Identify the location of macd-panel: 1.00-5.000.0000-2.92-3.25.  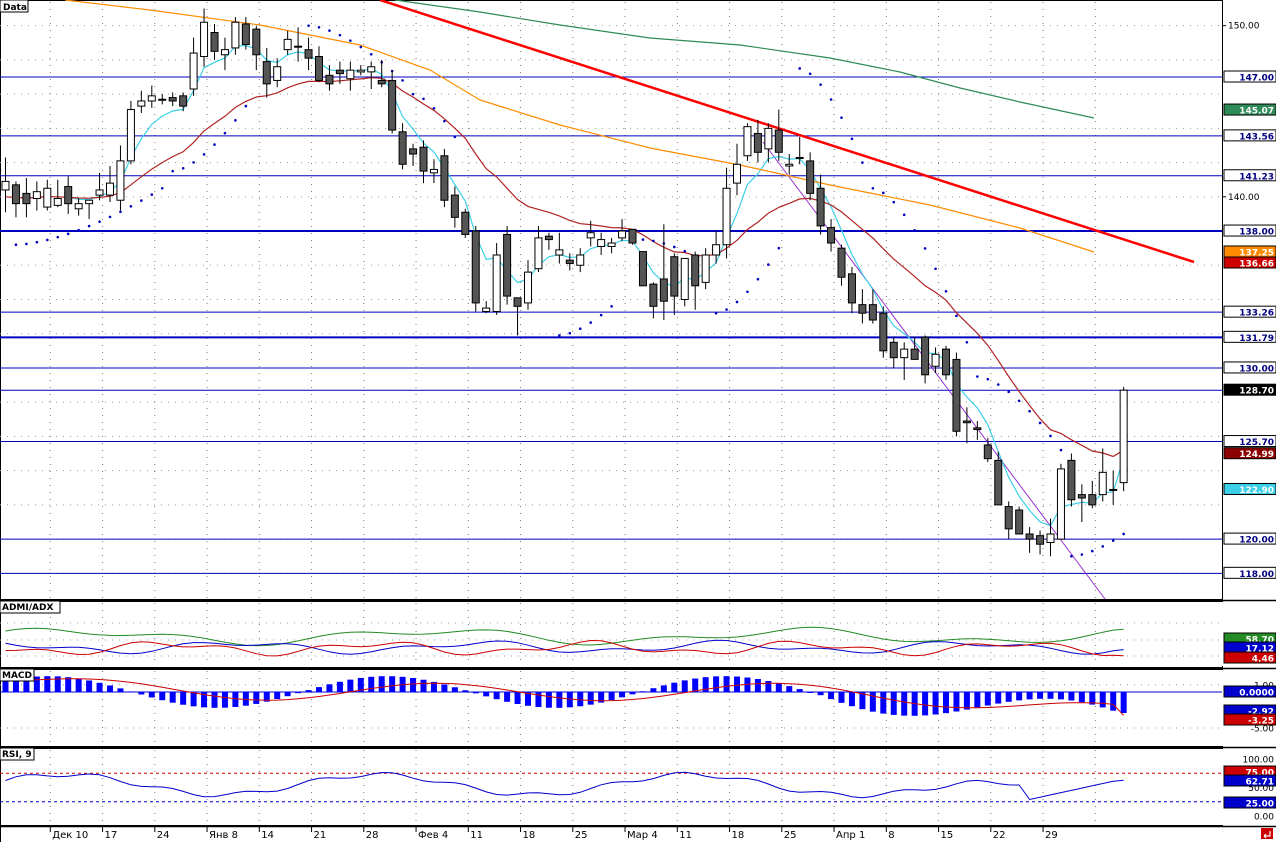
(638, 708).